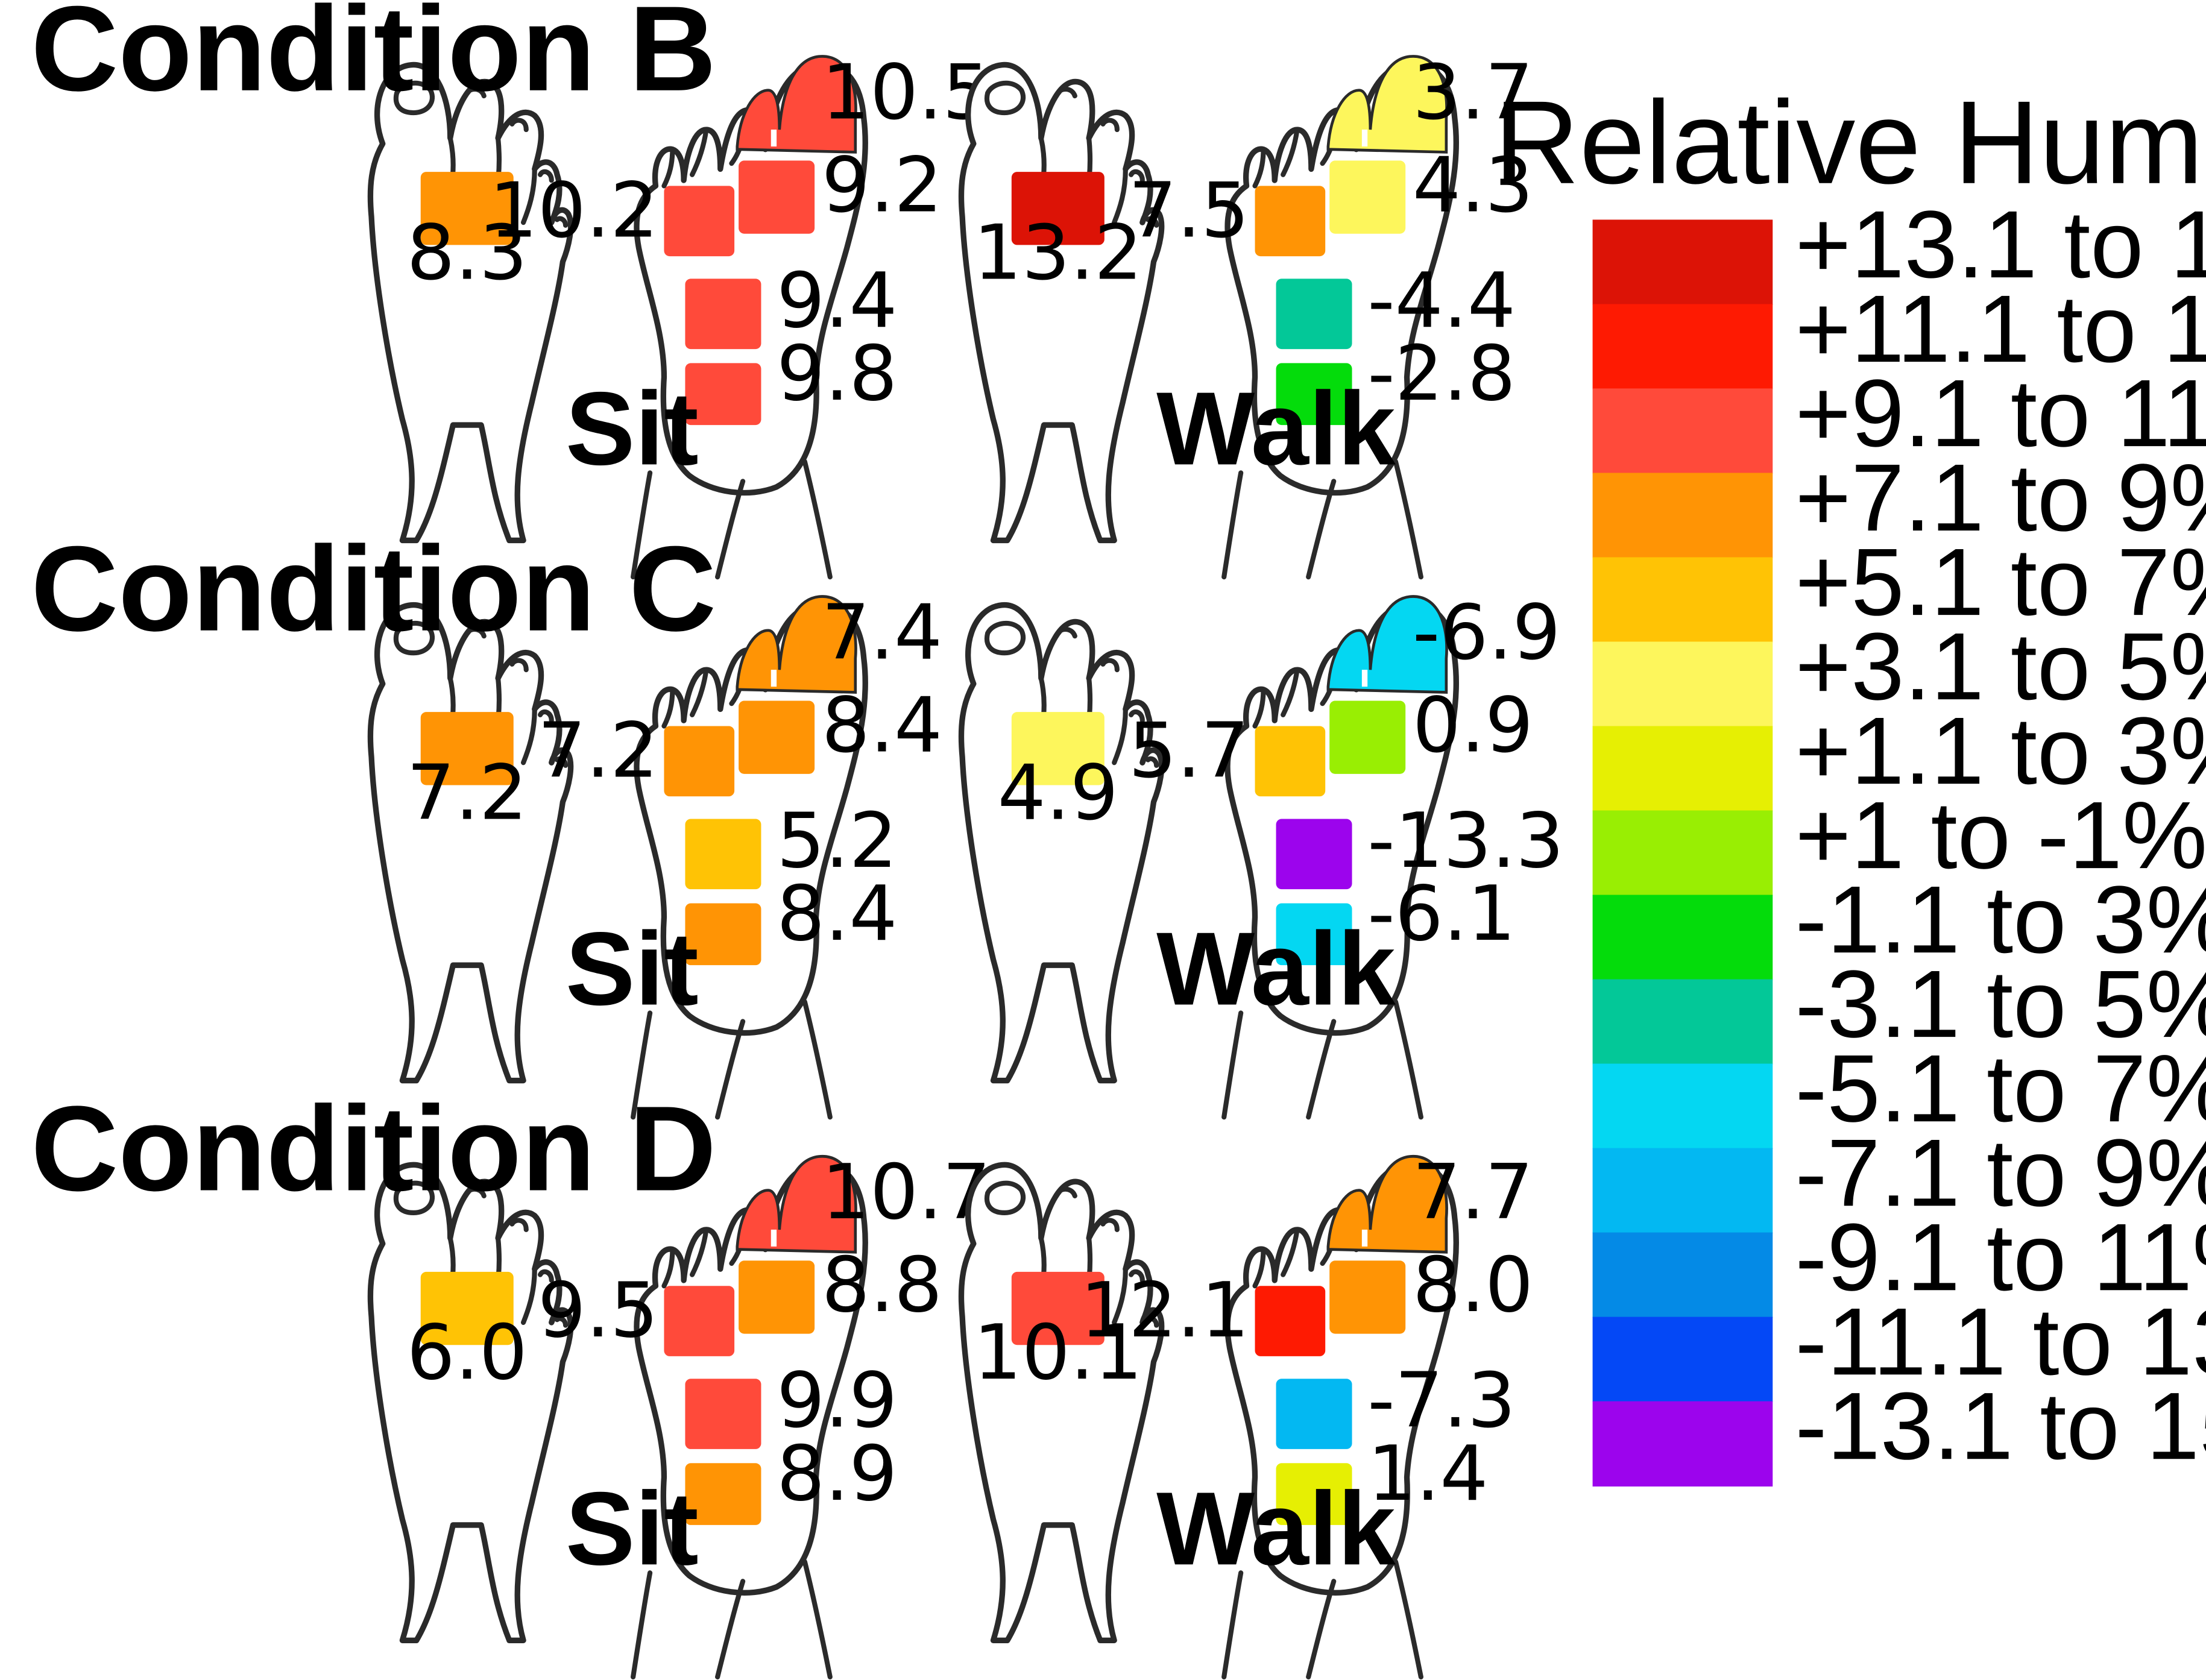 Image resolution: width=2206 pixels, height=1680 pixels. Describe the element at coordinates (467, 253) in the screenshot. I see `dorsal-value-label: 8.3` at that location.